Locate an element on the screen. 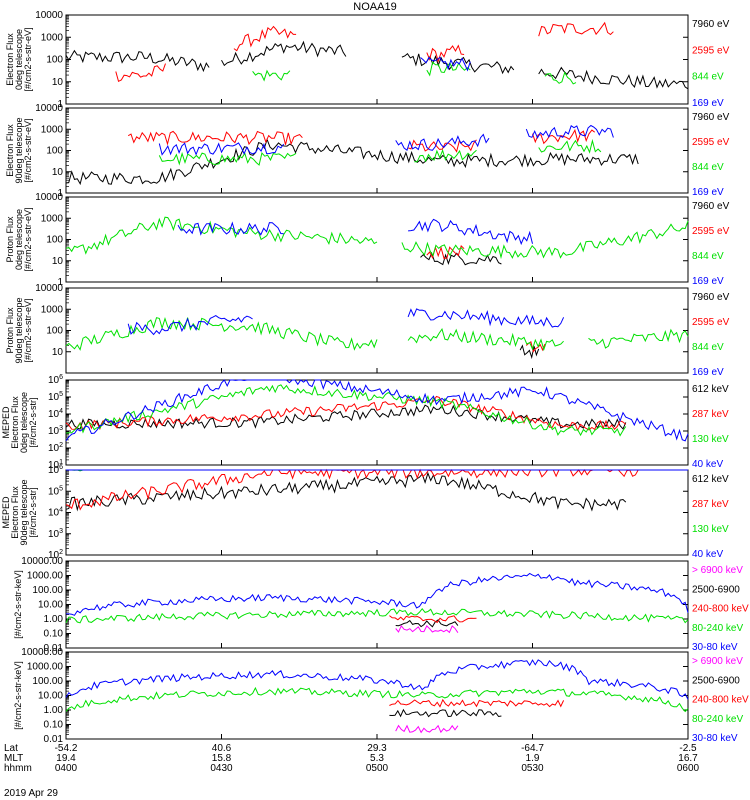 Image resolution: width=750 pixels, height=800 pixels. legend-entry: 40 keV is located at coordinates (707, 554).